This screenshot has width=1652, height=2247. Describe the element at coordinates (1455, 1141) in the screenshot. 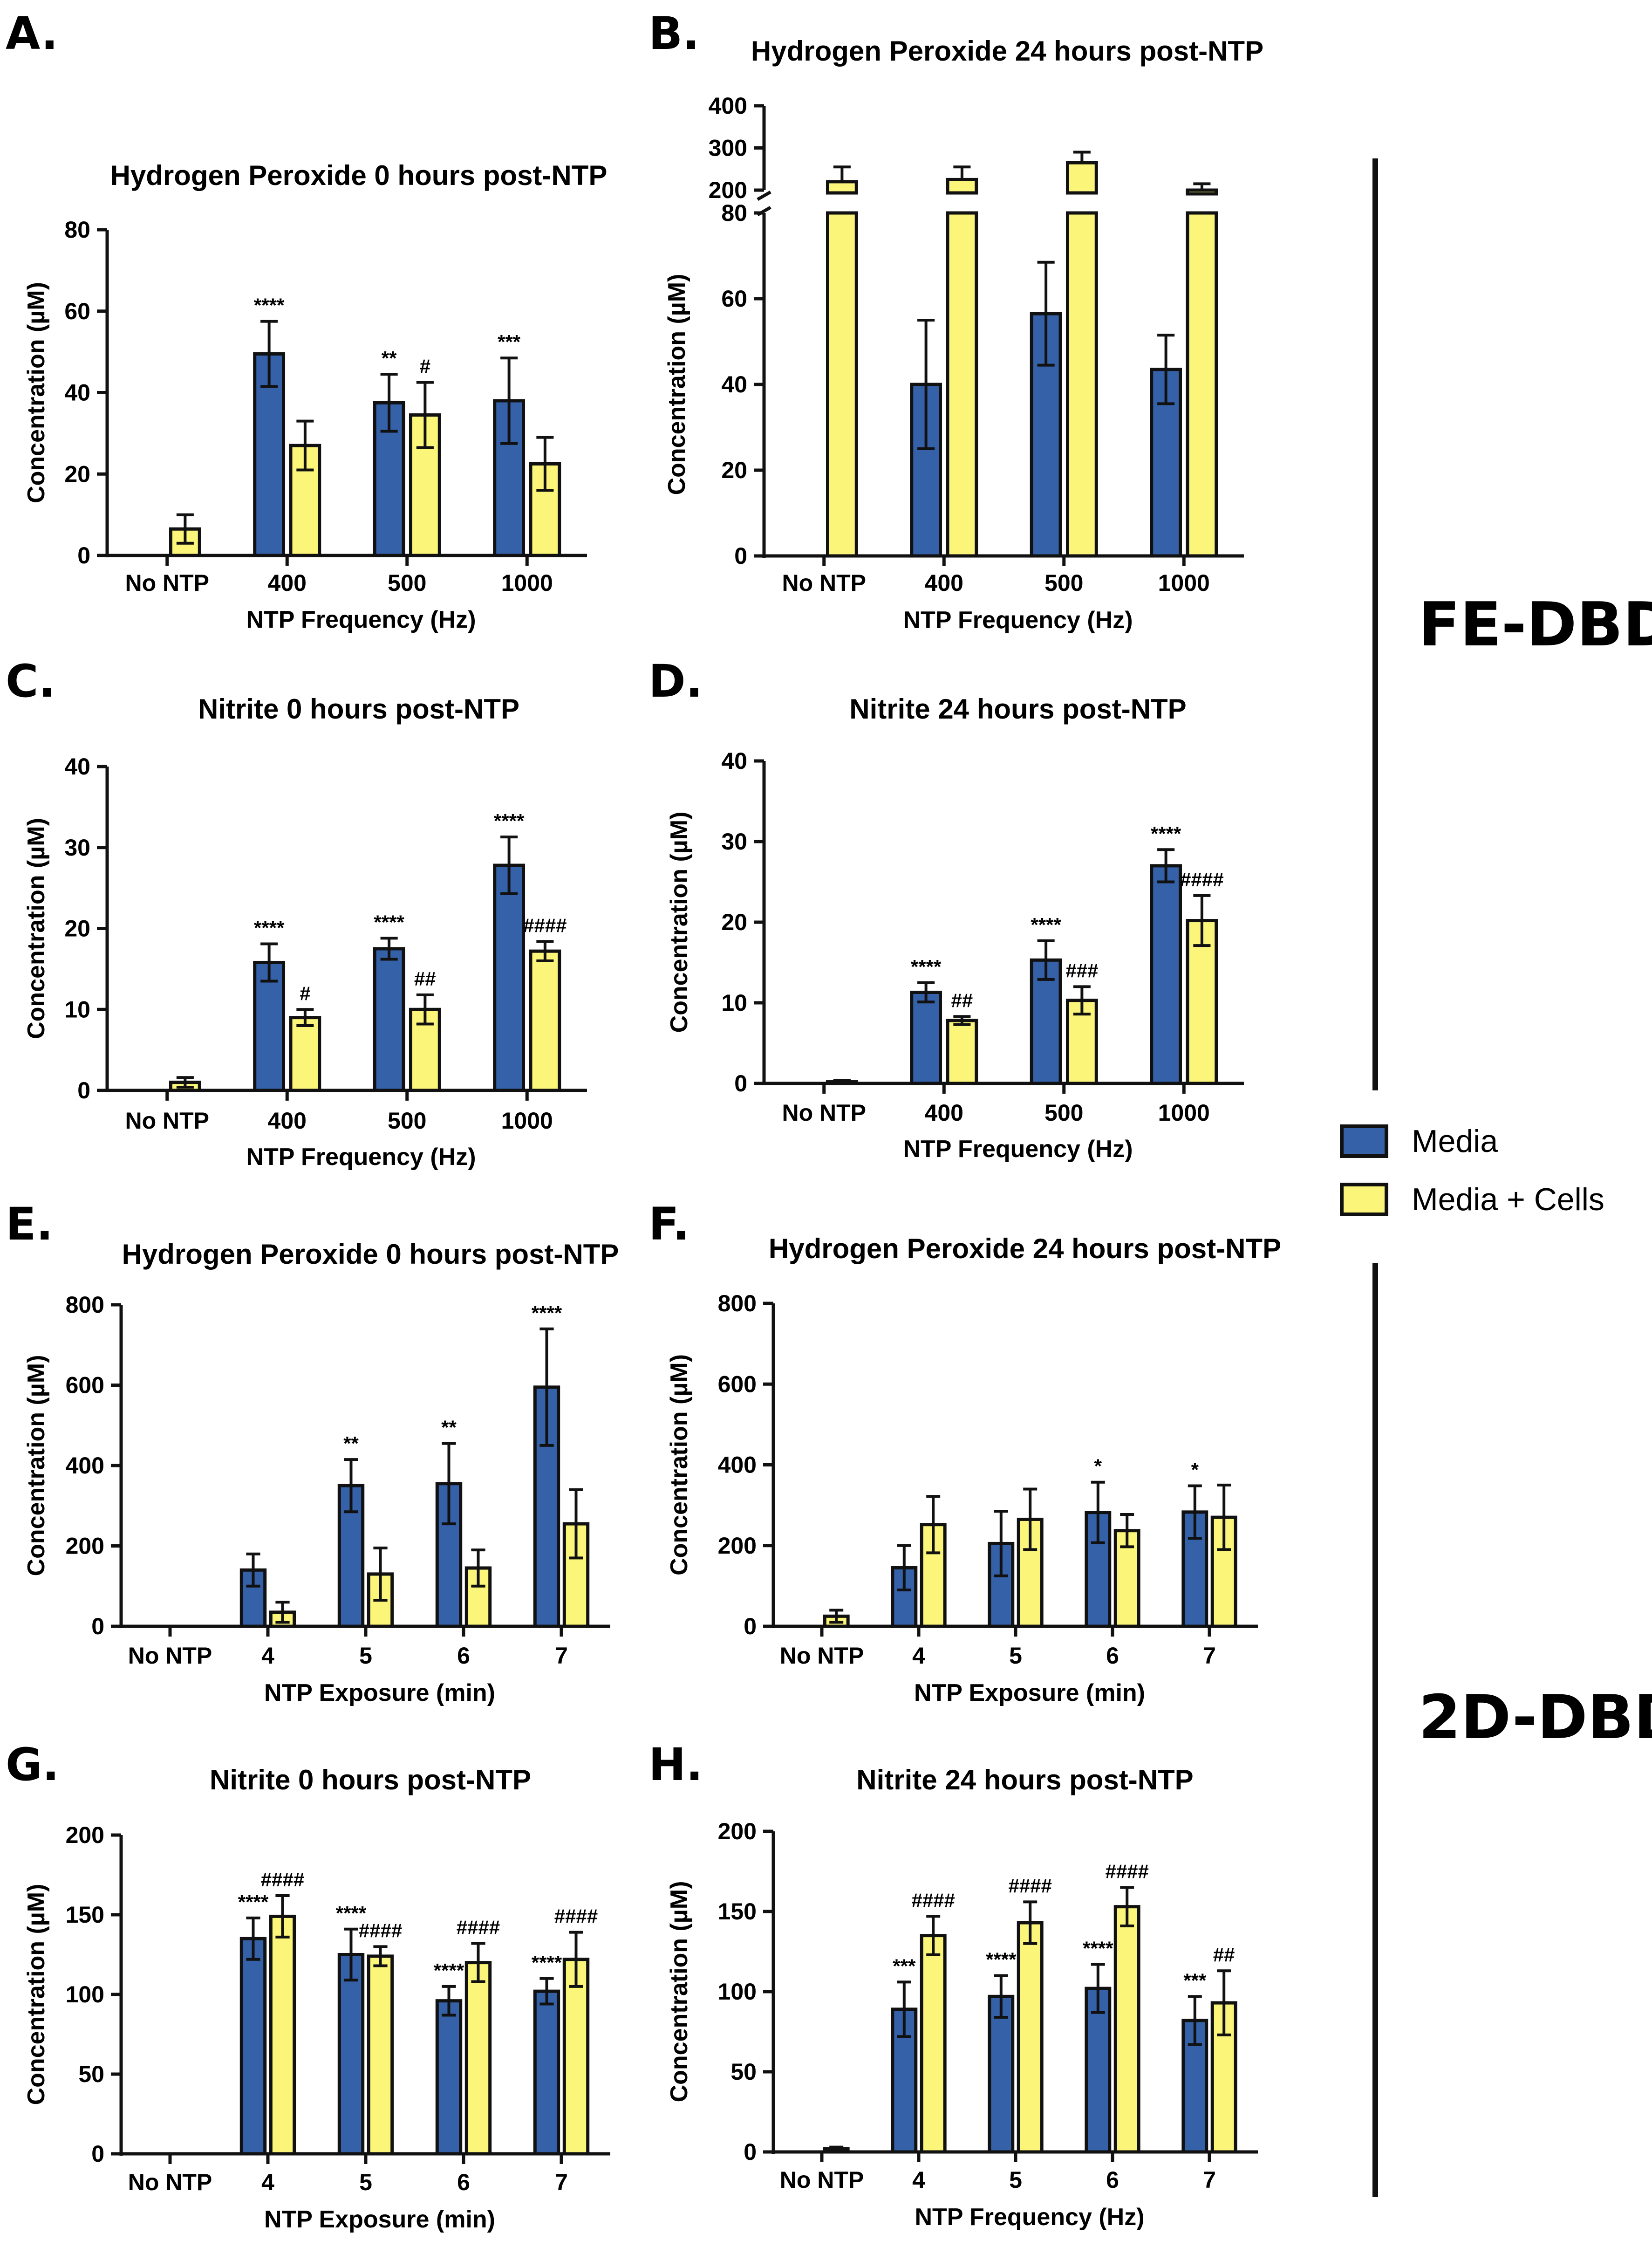

I see `legend-label-media: Media` at that location.